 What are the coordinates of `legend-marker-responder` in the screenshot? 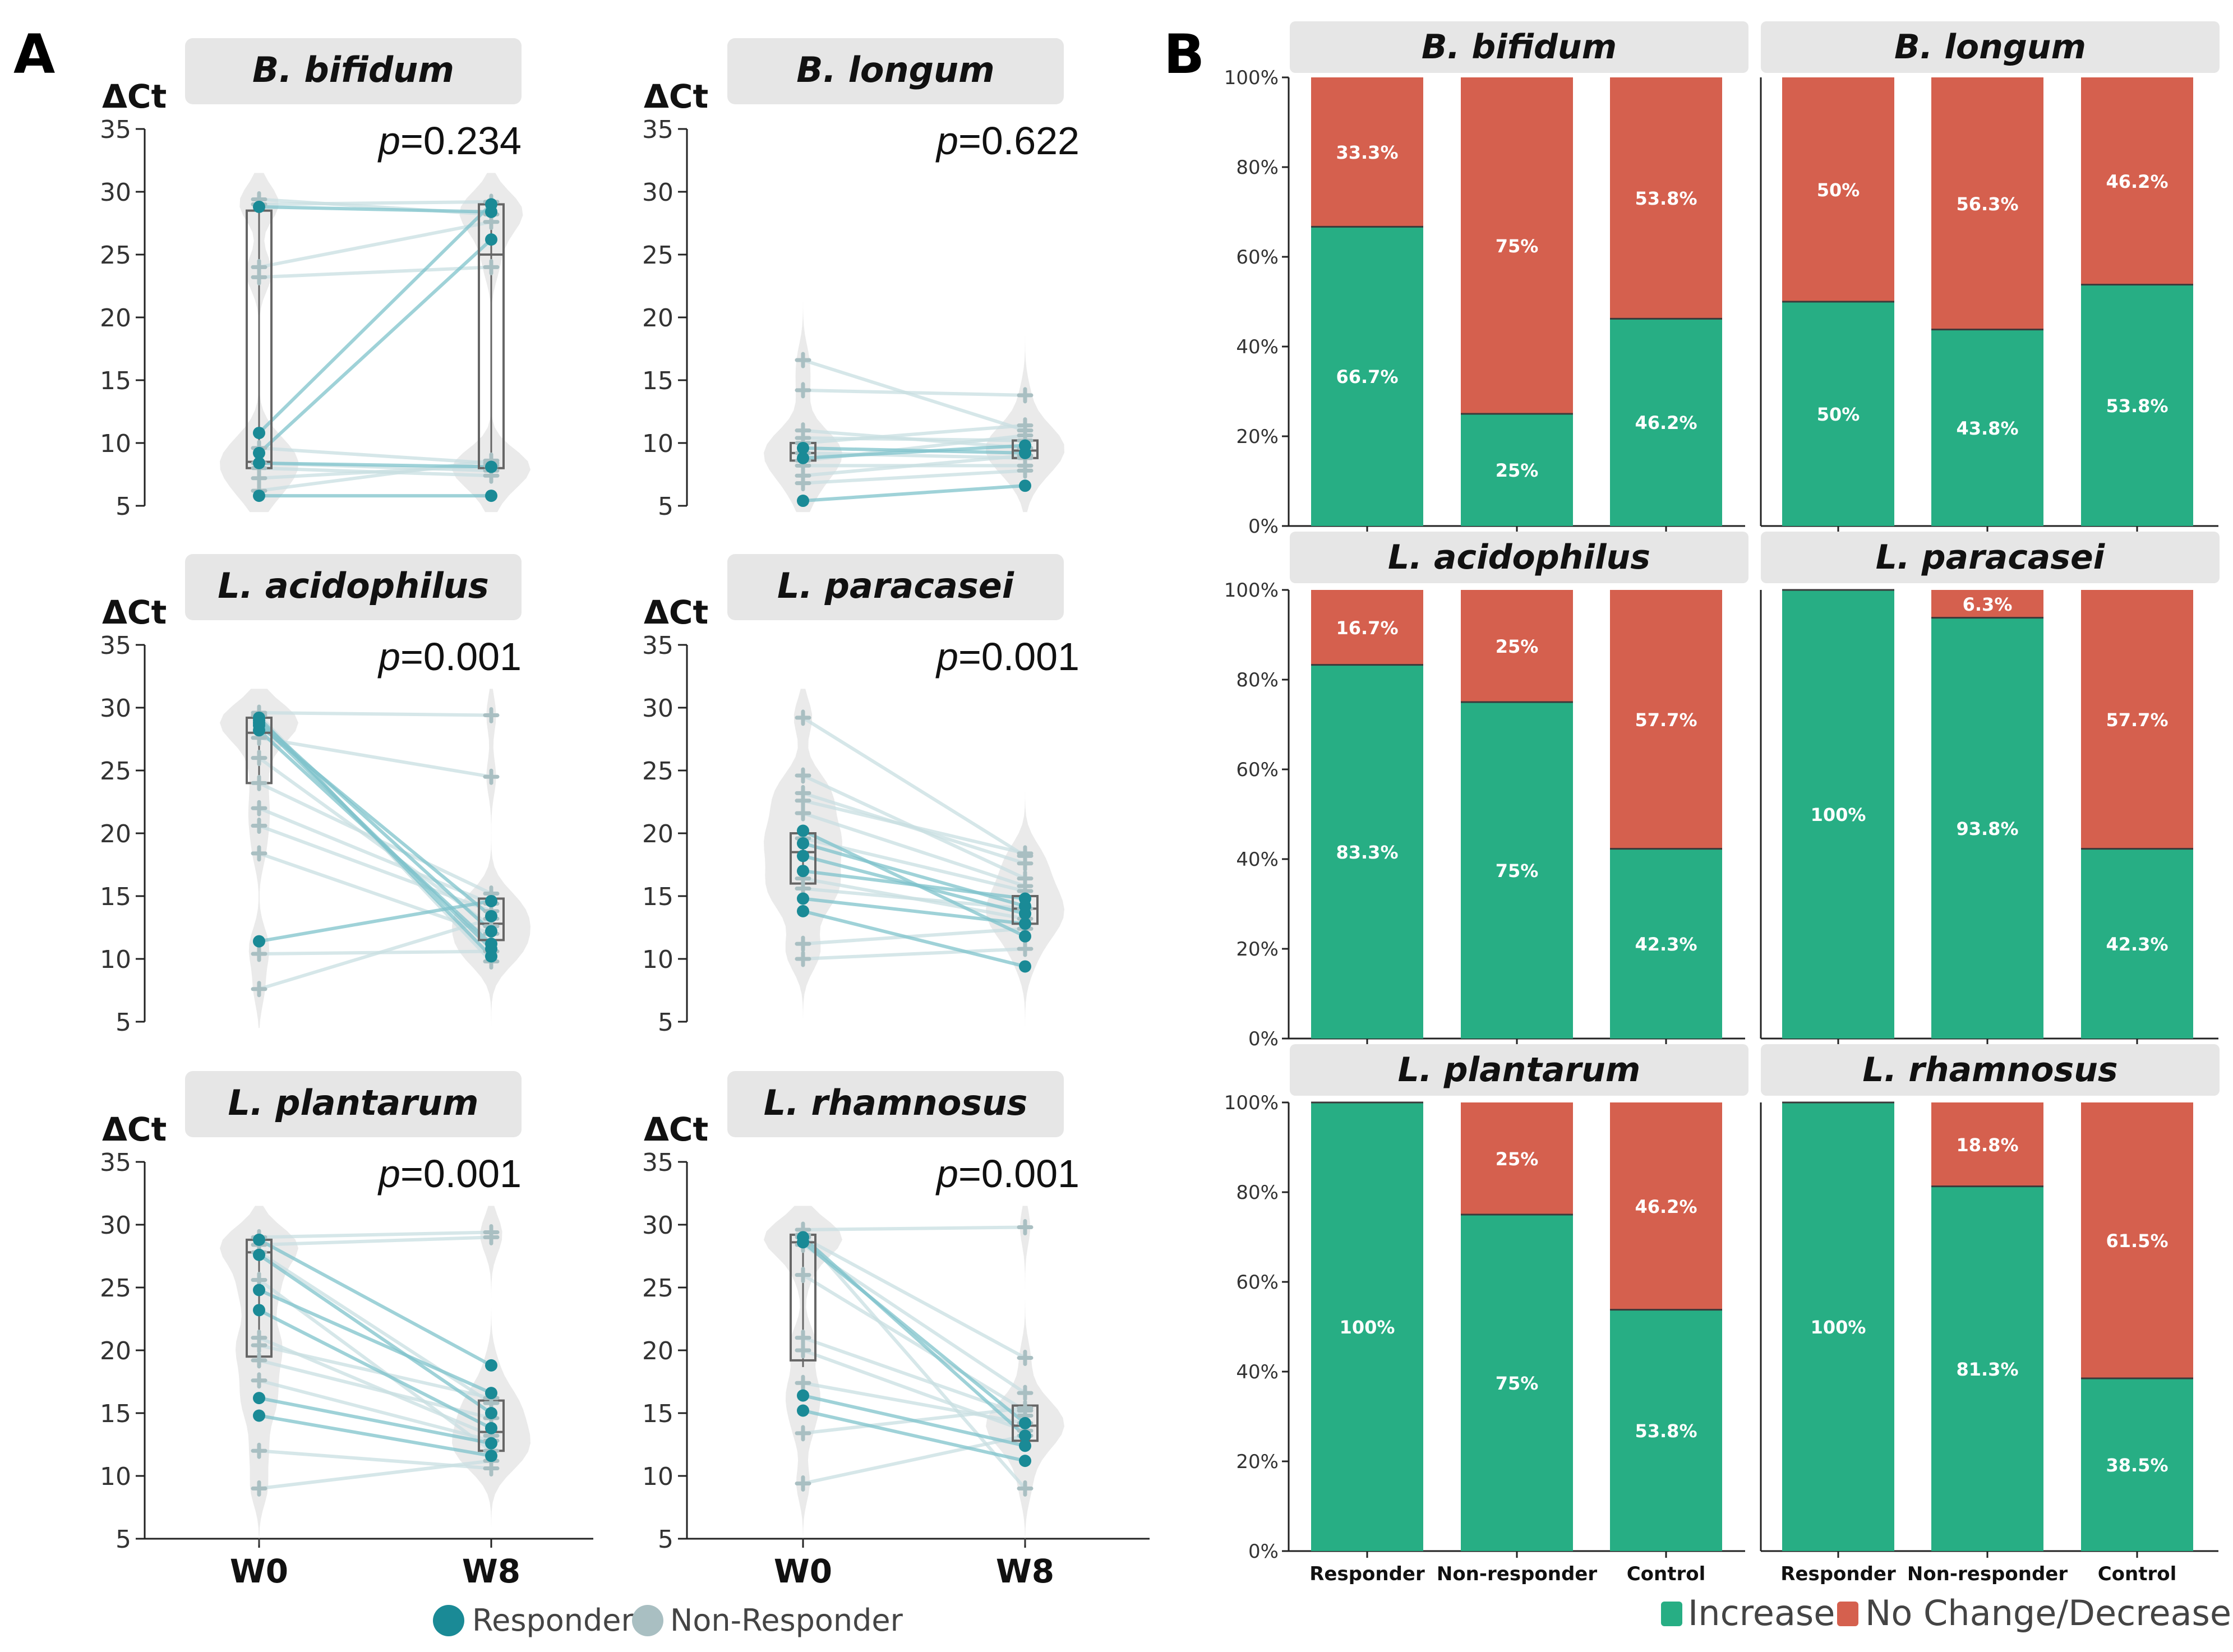 It's located at (448, 1620).